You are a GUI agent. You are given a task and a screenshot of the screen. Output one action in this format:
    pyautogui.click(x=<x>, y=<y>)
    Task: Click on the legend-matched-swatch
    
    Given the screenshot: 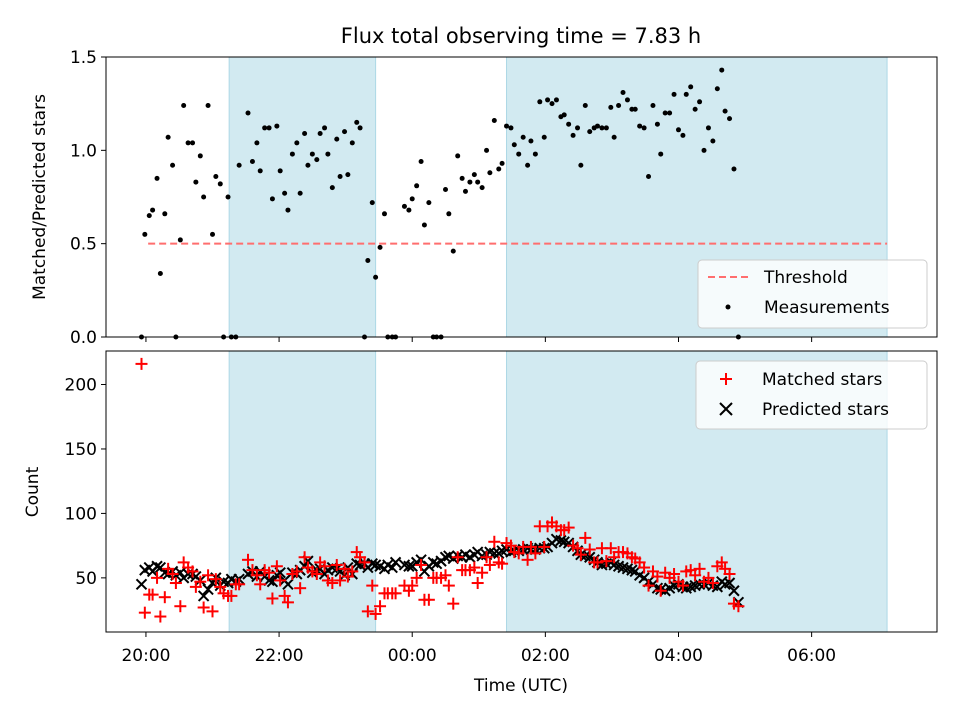 What is the action you would take?
    pyautogui.click(x=726, y=379)
    